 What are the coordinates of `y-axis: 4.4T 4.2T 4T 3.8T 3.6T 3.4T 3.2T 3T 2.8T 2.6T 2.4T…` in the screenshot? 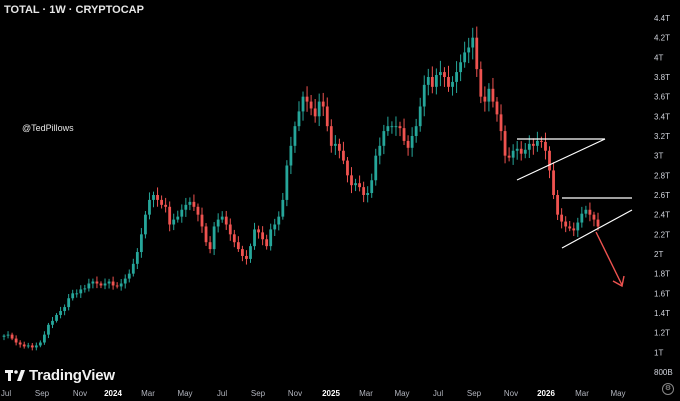 It's located at (663, 195).